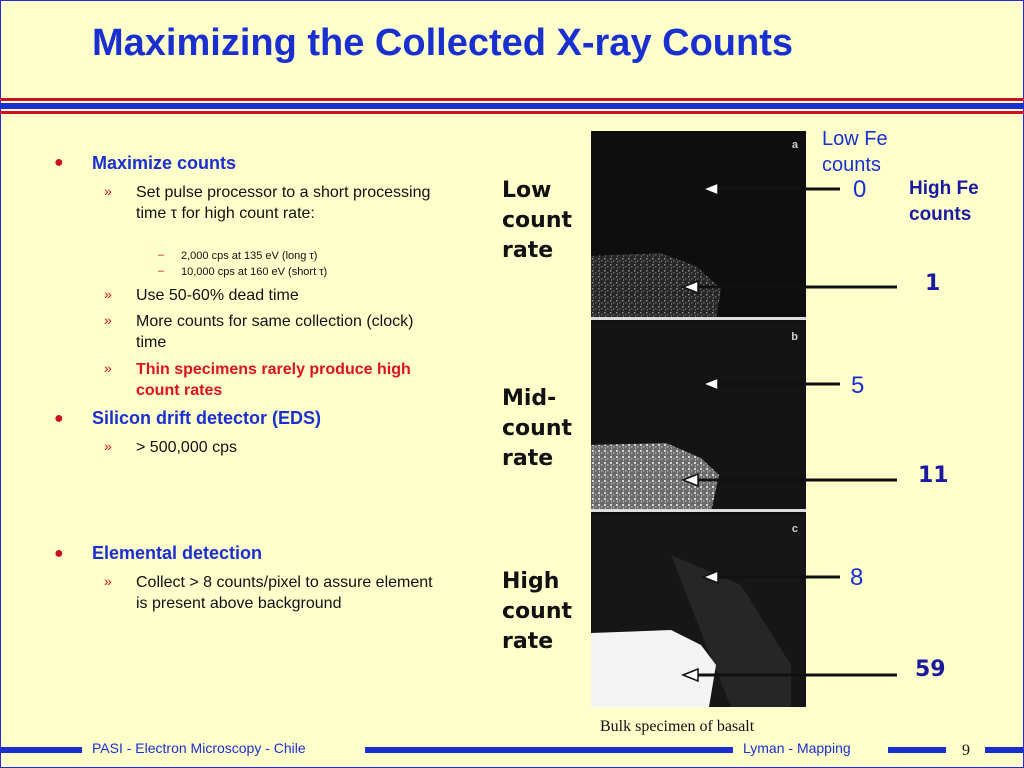  Describe the element at coordinates (512, 106) in the screenshot. I see `title-rule-blue` at that location.